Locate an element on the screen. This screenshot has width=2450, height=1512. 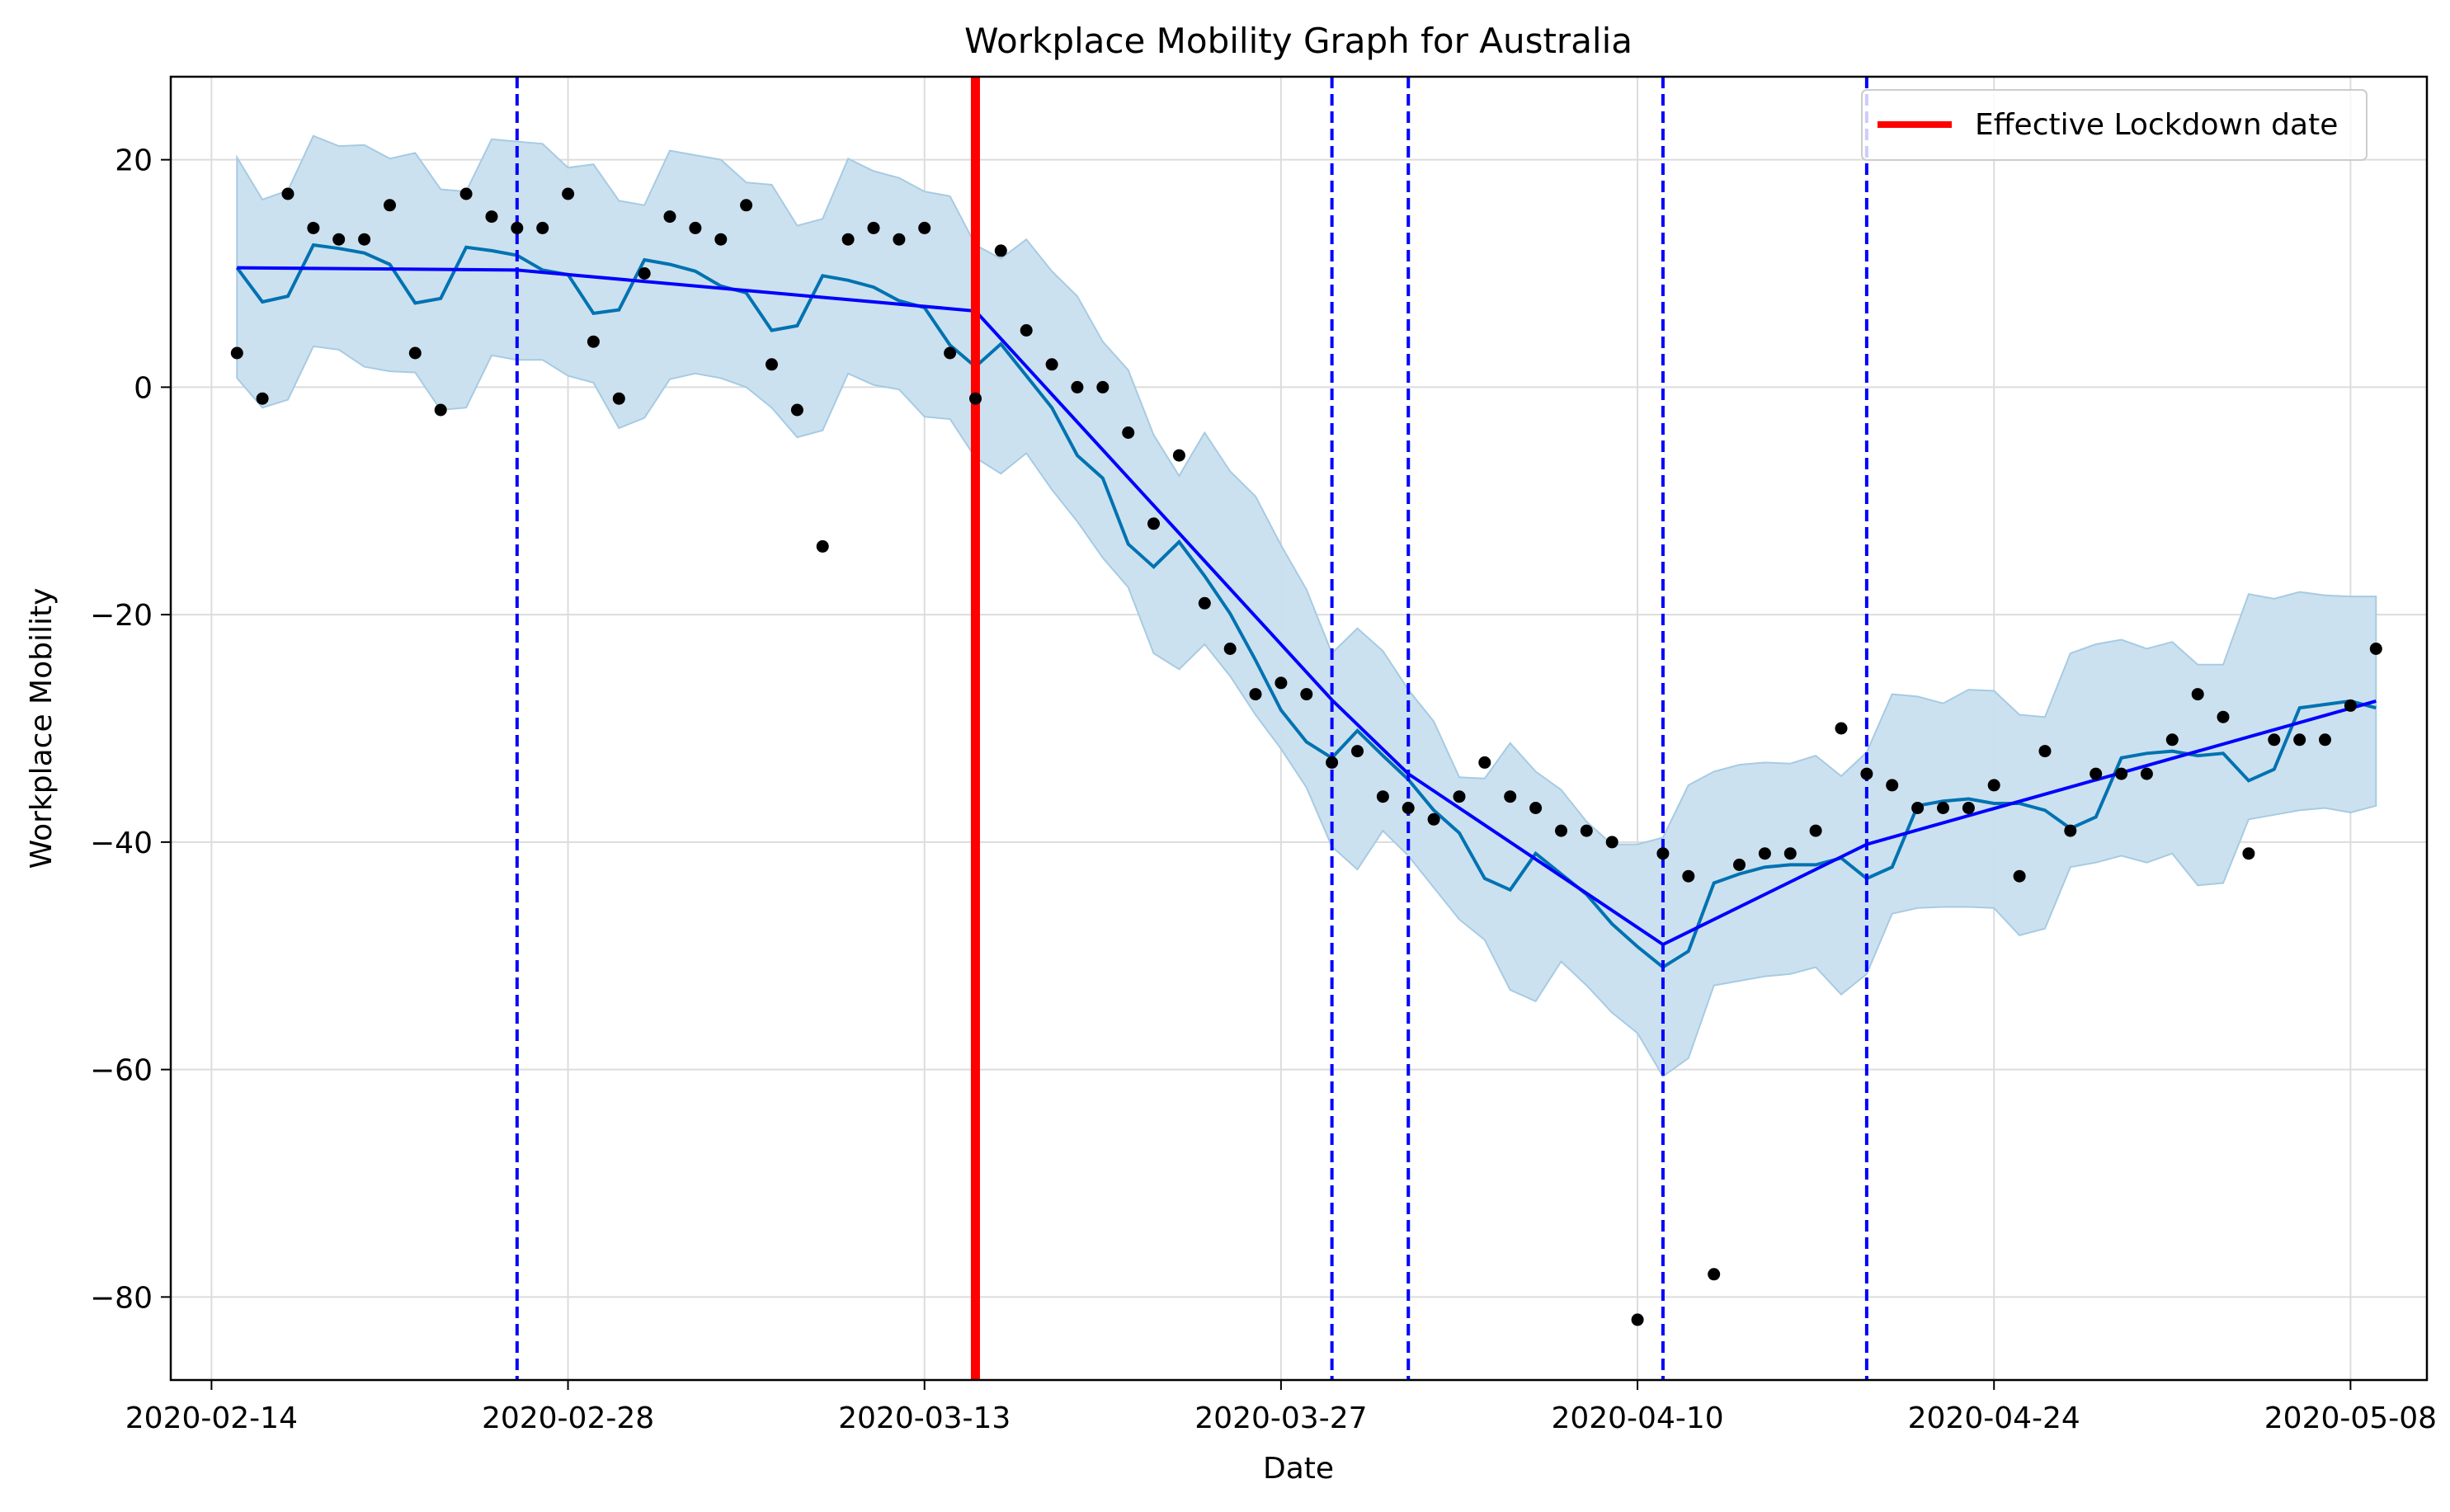
legend-label-lockdown: Effective Lockdown date is located at coordinates (2157, 125).